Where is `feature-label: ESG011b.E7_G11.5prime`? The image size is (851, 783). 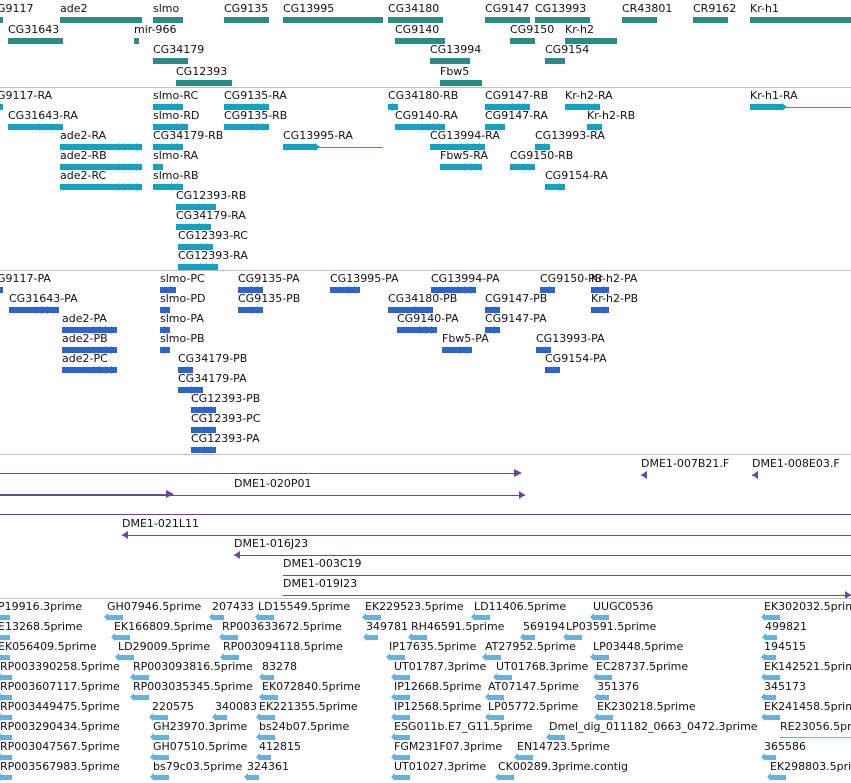 feature-label: ESG011b.E7_G11.5prime is located at coordinates (463, 726).